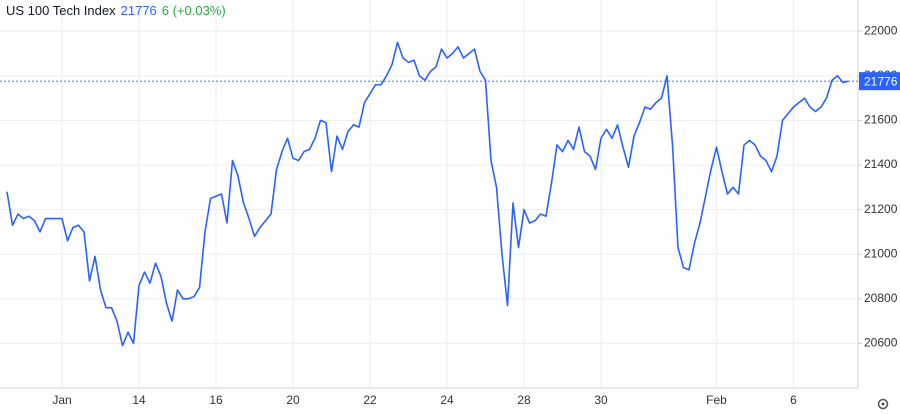  I want to click on x-tick-label: 6, so click(793, 400).